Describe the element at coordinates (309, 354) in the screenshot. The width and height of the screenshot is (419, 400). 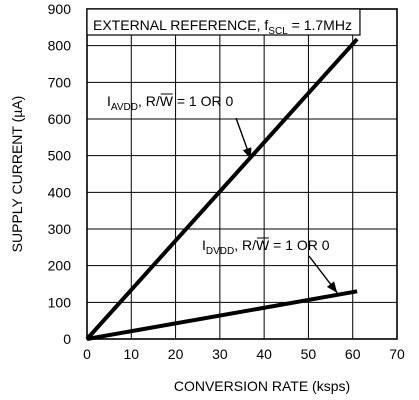
I see `x-tick-label: 50` at that location.